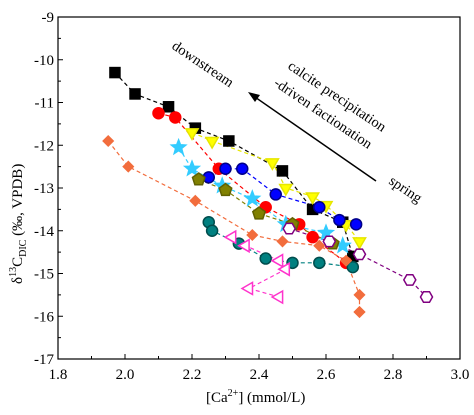 Image resolution: width=474 pixels, height=415 pixels. Describe the element at coordinates (44, 61) in the screenshot. I see `y-tick-label: -10` at that location.